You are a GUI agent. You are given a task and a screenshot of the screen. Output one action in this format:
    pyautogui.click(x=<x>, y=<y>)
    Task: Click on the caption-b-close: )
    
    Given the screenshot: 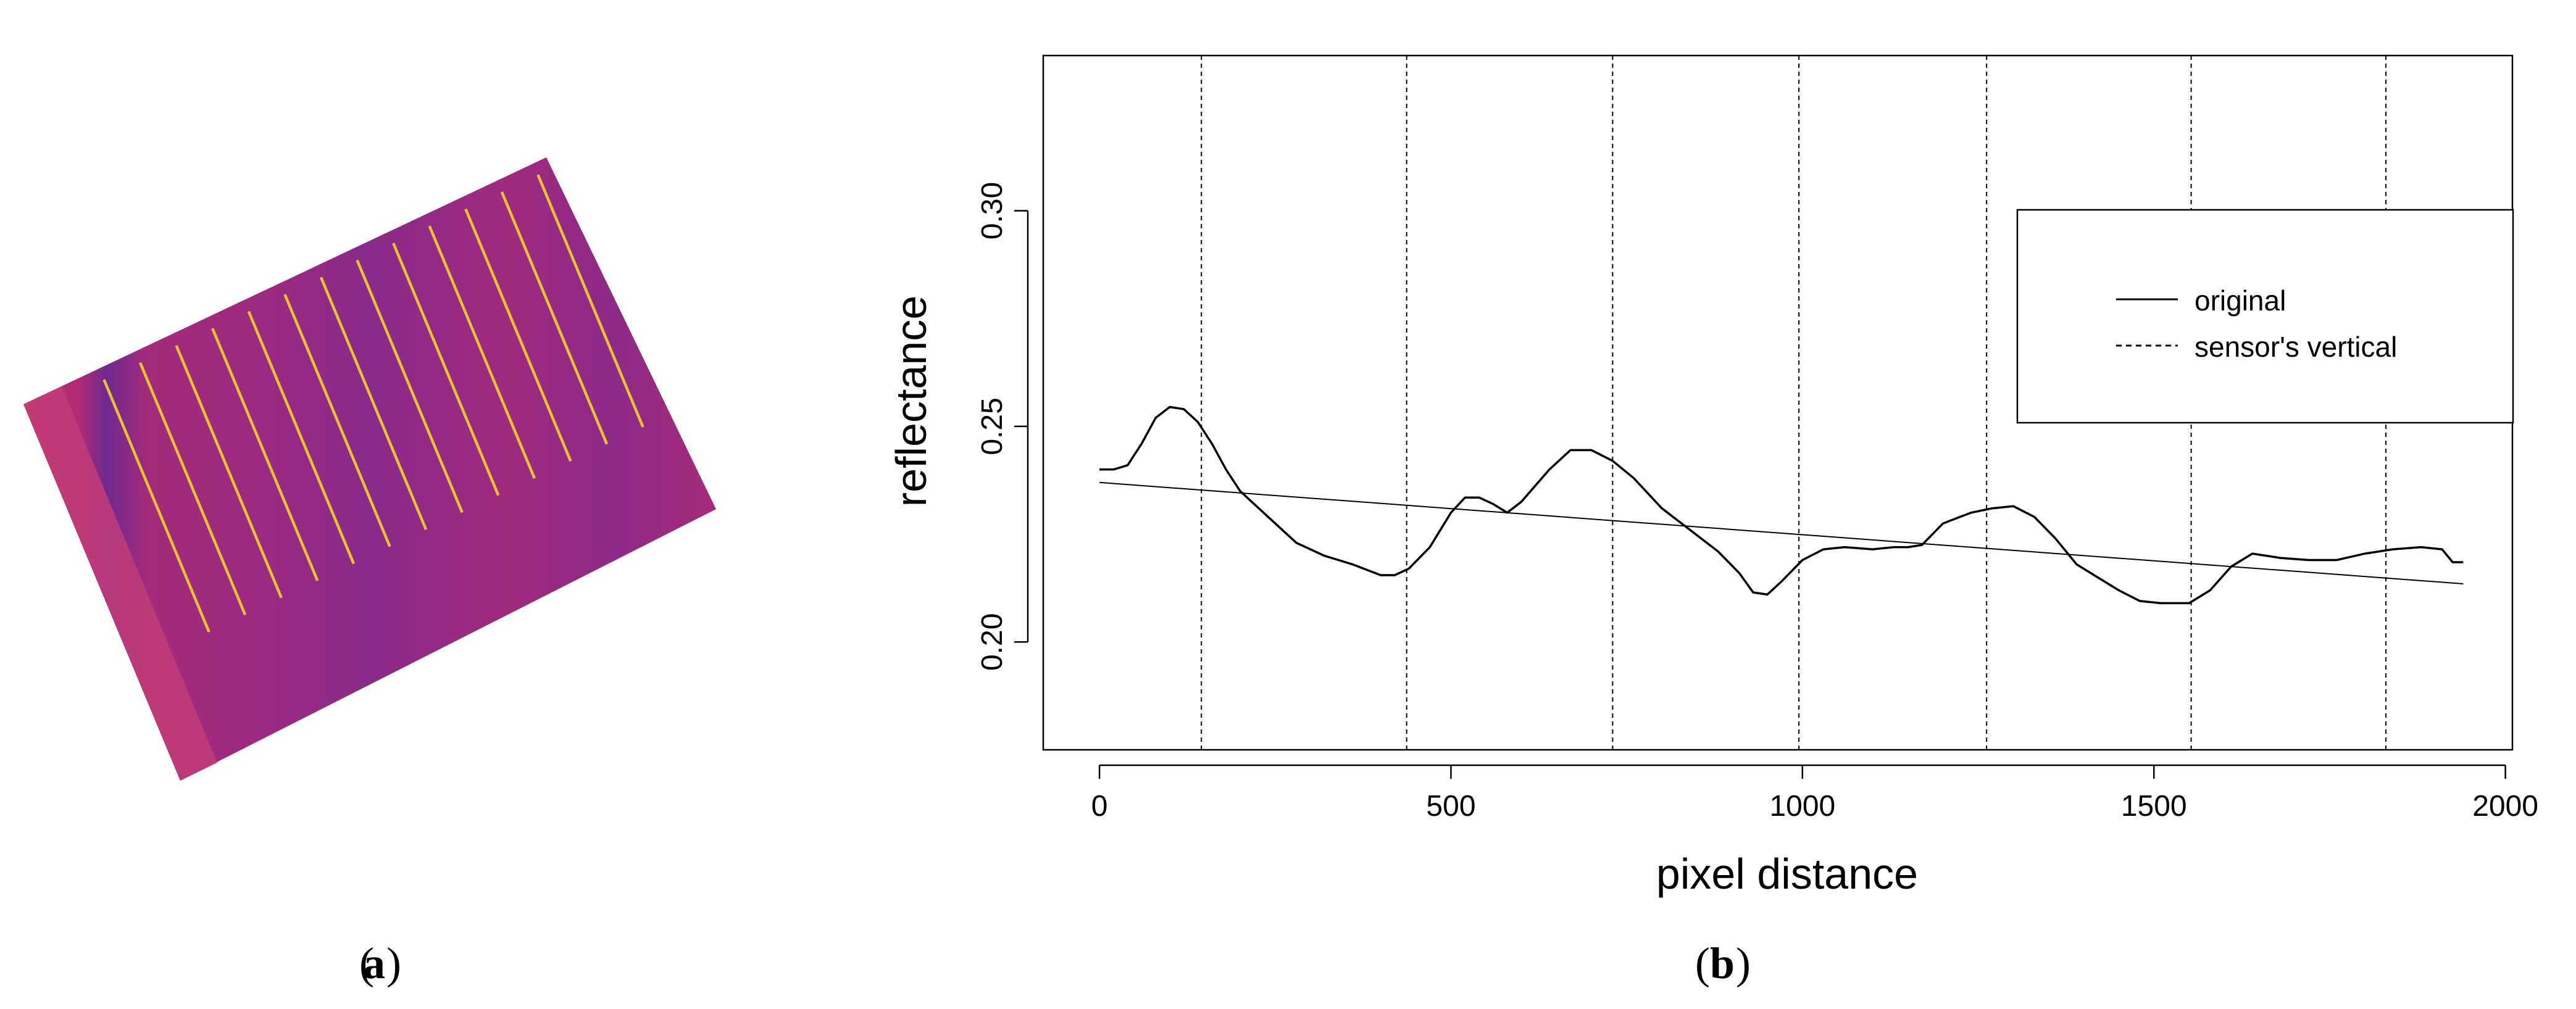 What is the action you would take?
    pyautogui.click(x=1743, y=963)
    